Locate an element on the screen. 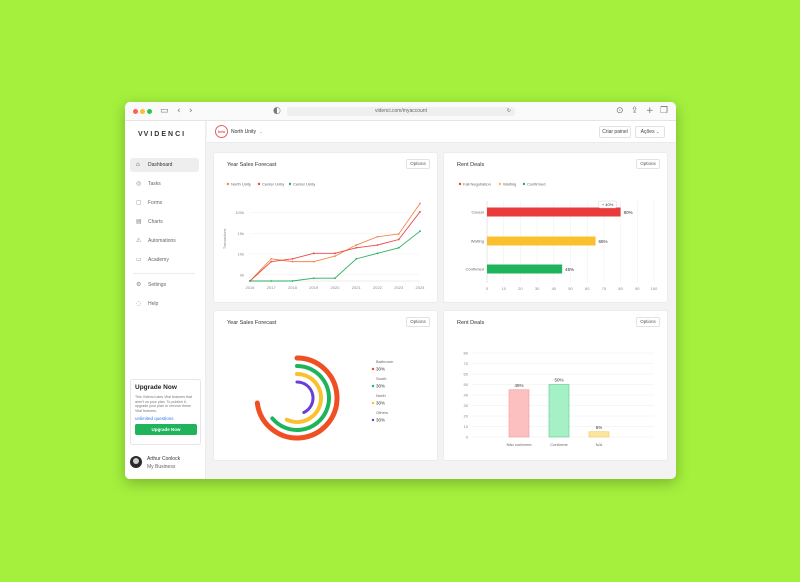  url-text: videnci.com/myaccount is located at coordinates (401, 111).